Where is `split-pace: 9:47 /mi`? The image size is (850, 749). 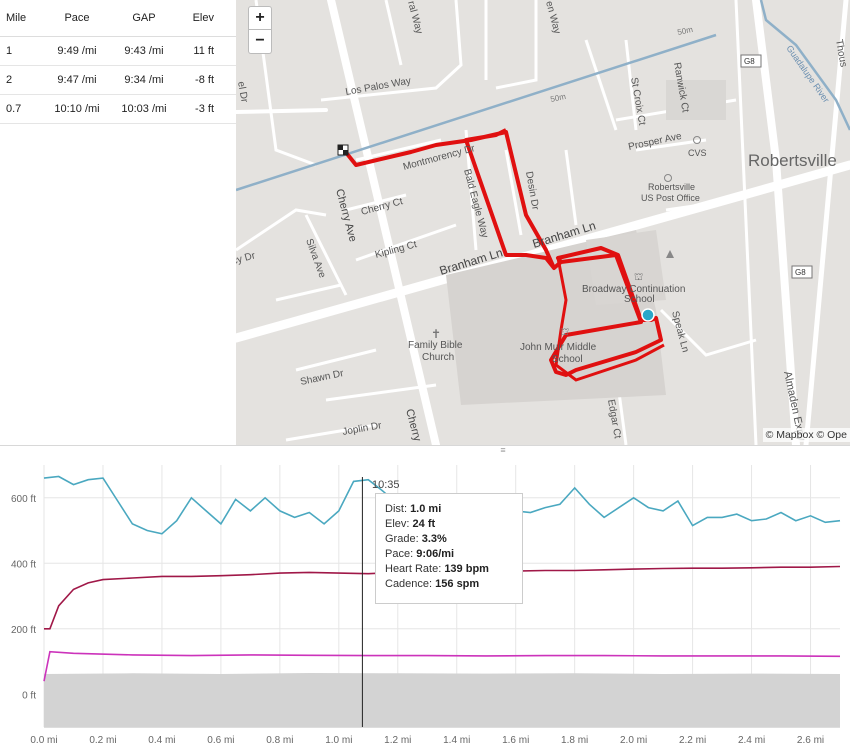 split-pace: 9:47 /mi is located at coordinates (77, 80).